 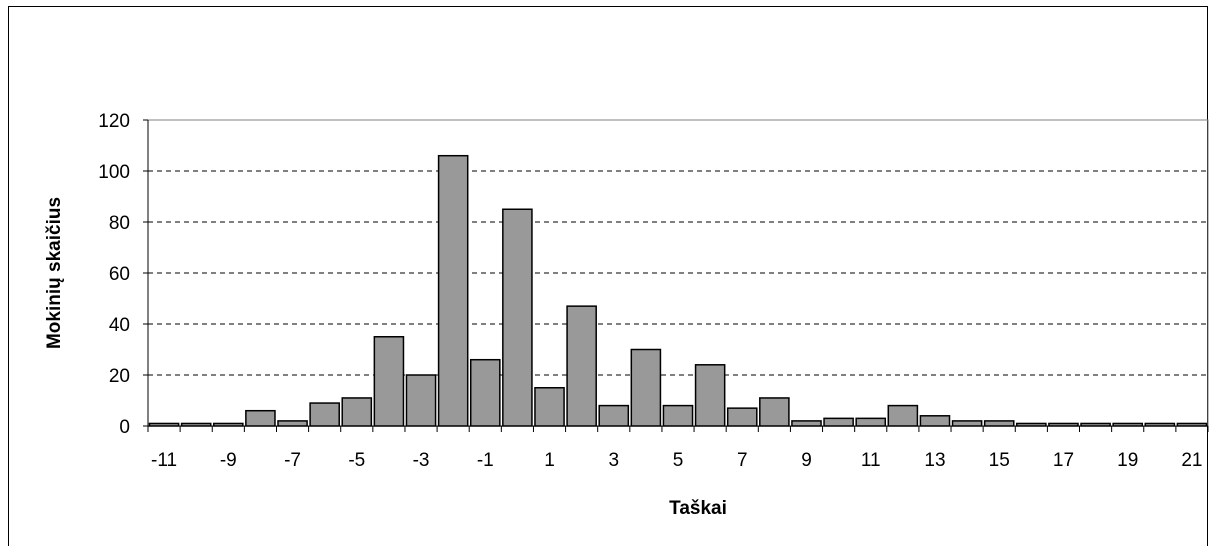 I want to click on y-tick-label: 120, so click(x=114, y=121).